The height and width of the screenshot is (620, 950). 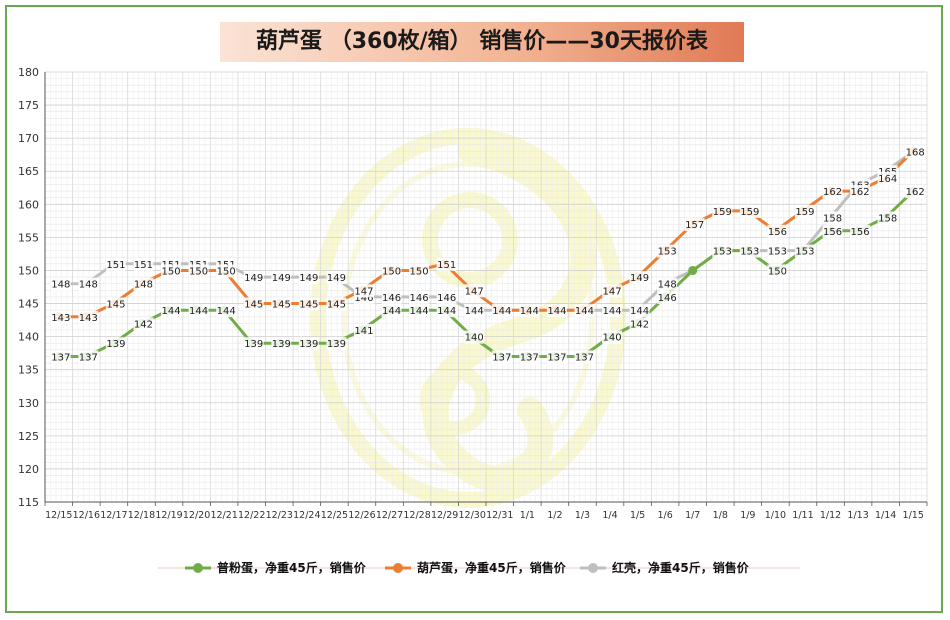 I want to click on x-tick-label: 1/4, so click(x=609, y=515).